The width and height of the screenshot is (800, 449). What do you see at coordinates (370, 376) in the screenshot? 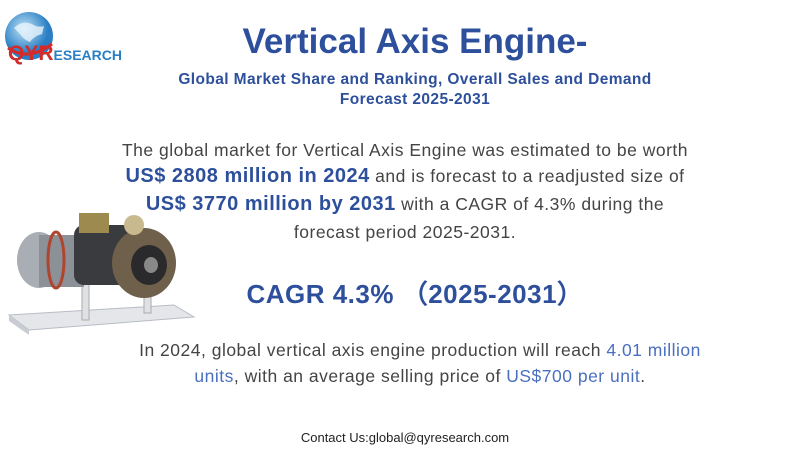
I see `production-text: , with an average selling price of` at bounding box center [370, 376].